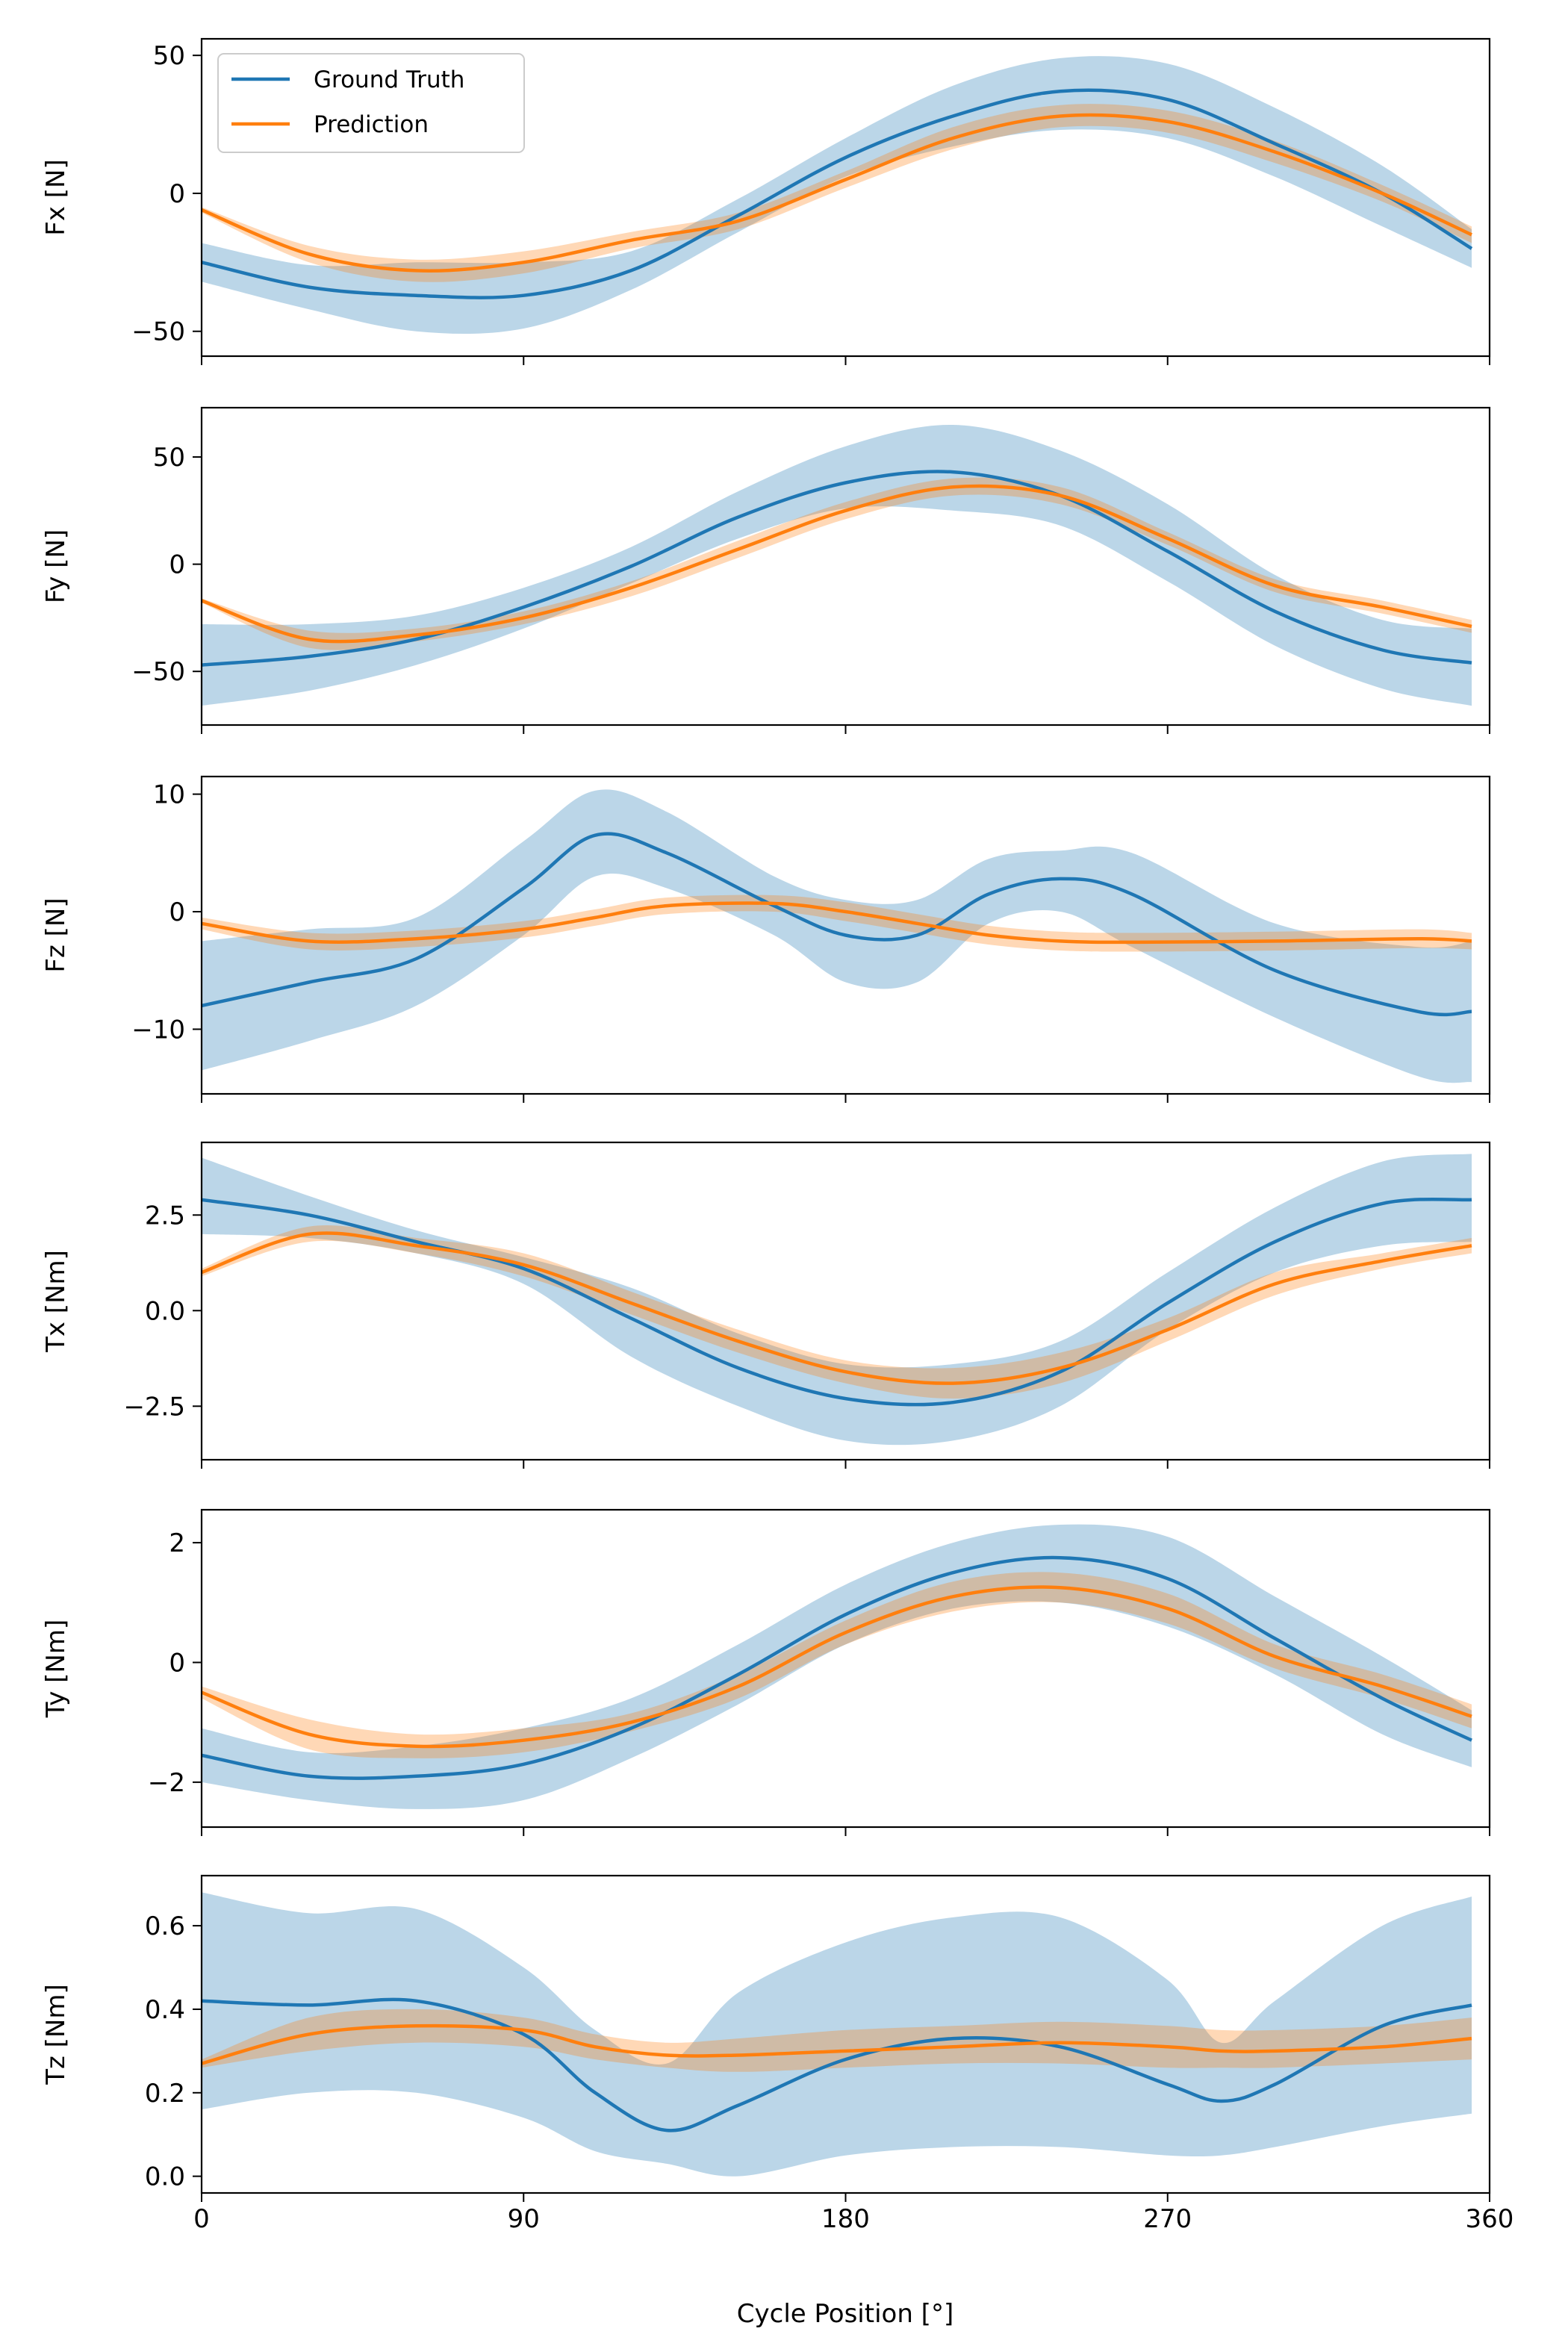 This screenshot has height=2352, width=1568. I want to click on legend-label-ground-truth: Ground Truth, so click(389, 79).